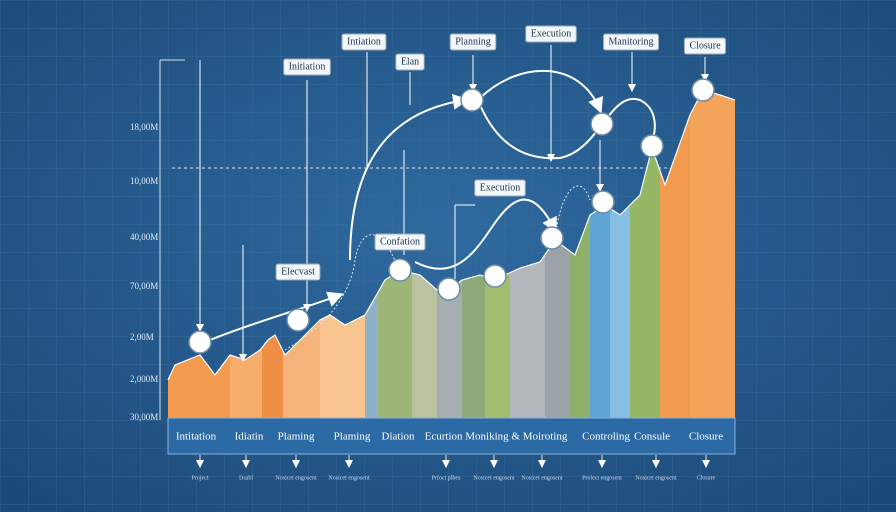  Describe the element at coordinates (398, 437) in the screenshot. I see `phase-label: Diation` at that location.